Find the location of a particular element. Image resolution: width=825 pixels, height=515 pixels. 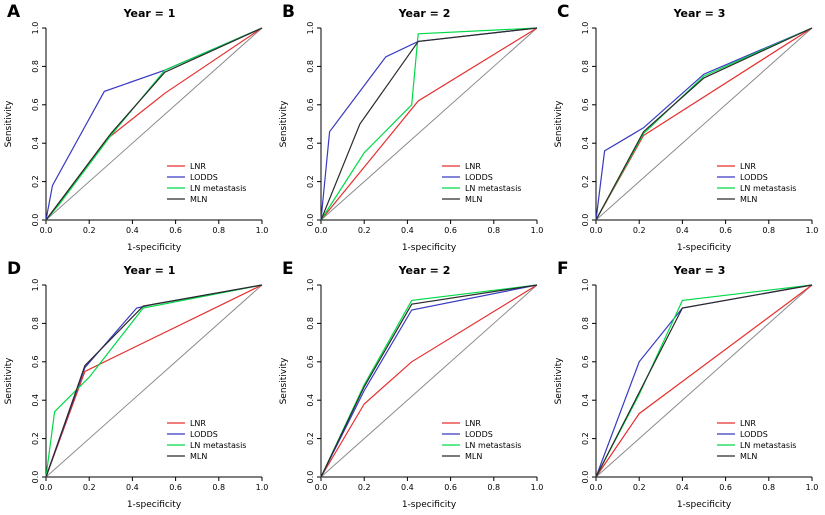

panel-letter: A is located at coordinates (14, 12).